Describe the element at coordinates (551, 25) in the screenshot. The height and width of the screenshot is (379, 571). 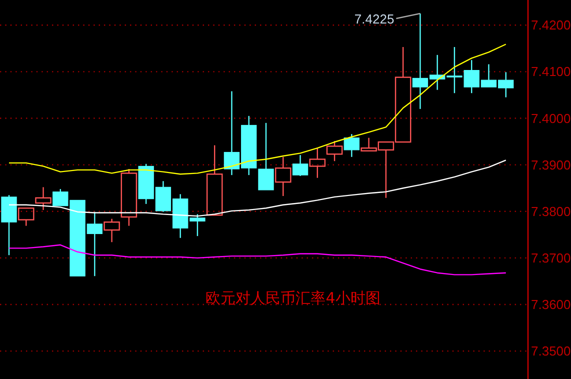
I see `y-tick-label: 7.4200` at that location.